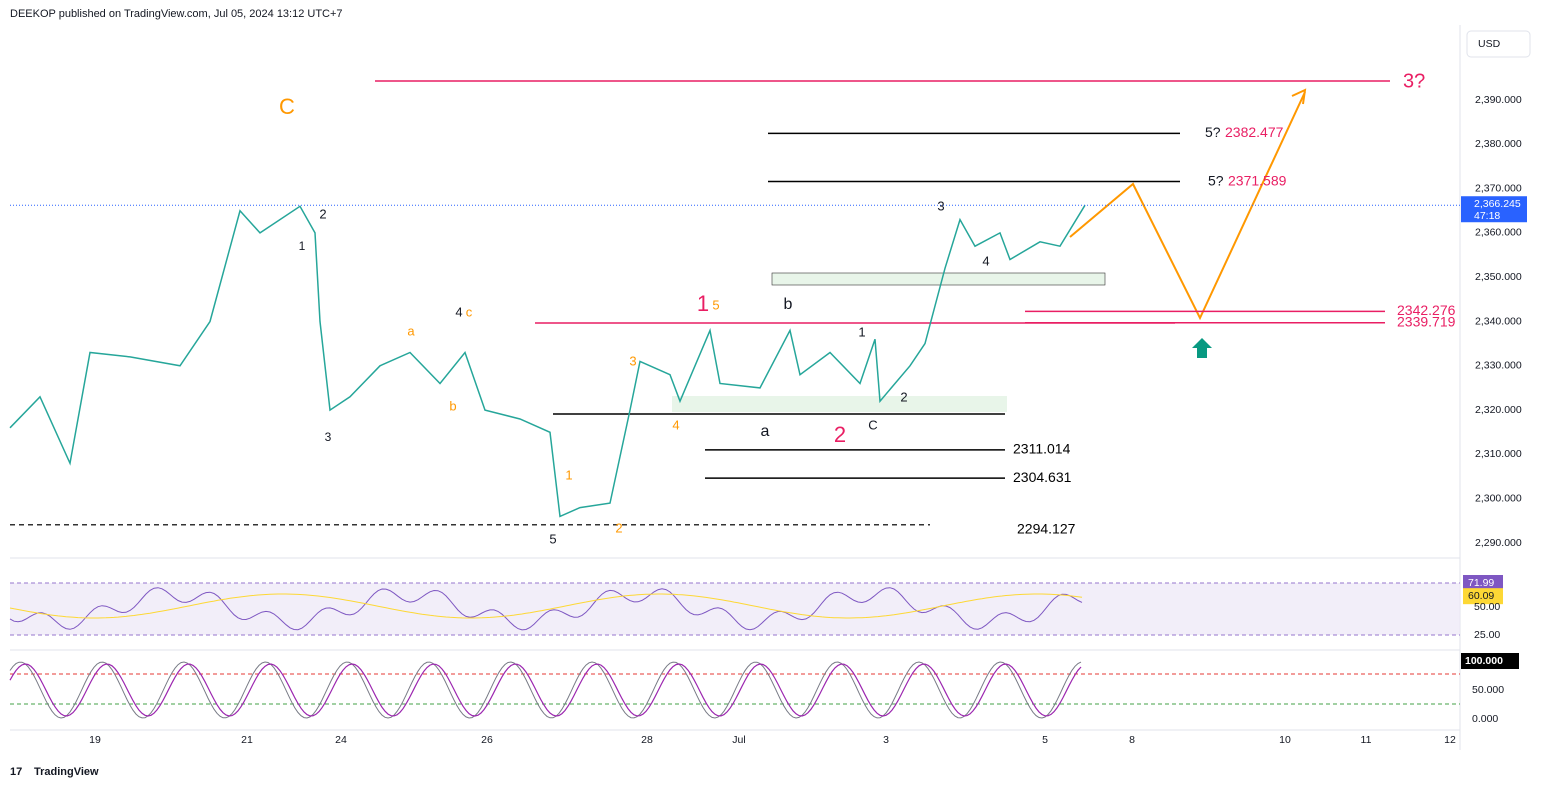  I want to click on price-tick-label: 2,320.000, so click(1498, 410).